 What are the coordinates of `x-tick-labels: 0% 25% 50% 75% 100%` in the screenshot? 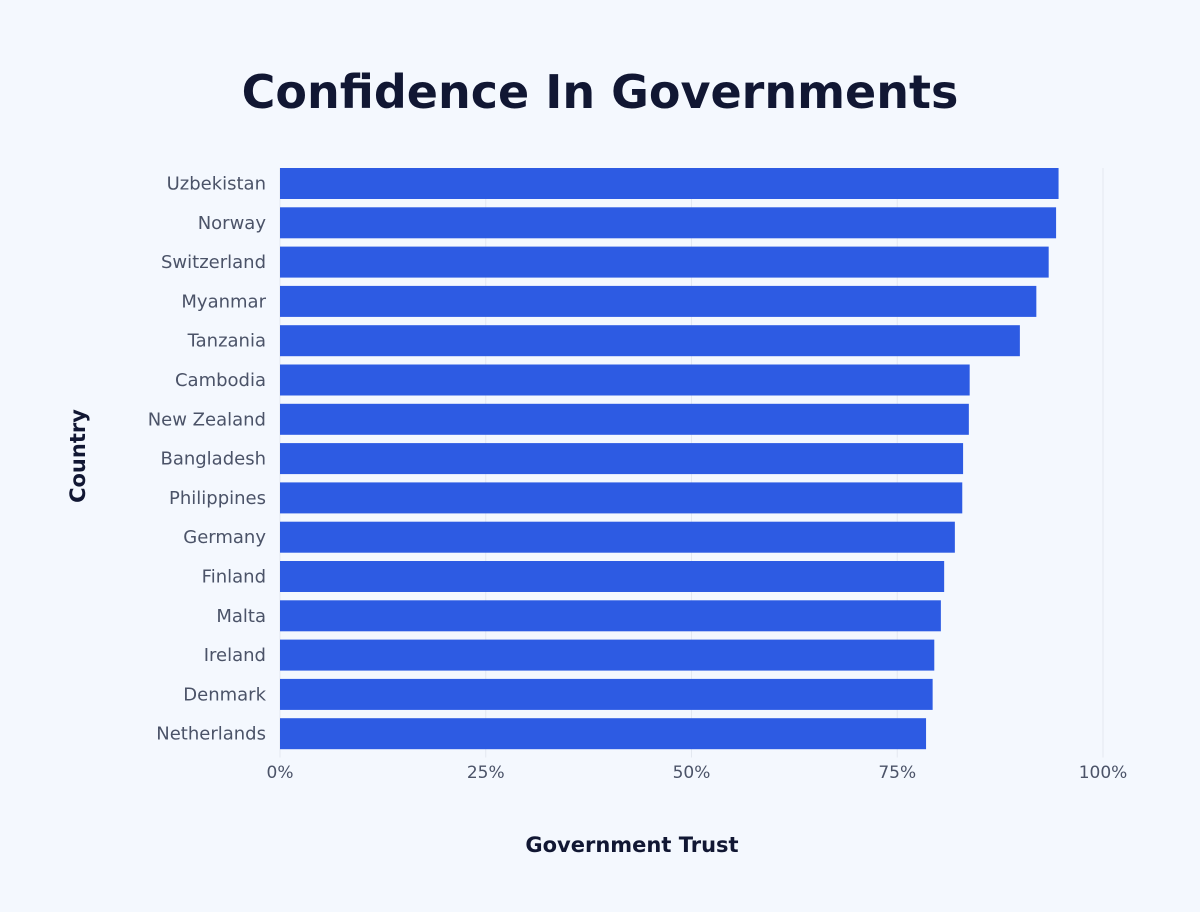 It's located at (697, 773).